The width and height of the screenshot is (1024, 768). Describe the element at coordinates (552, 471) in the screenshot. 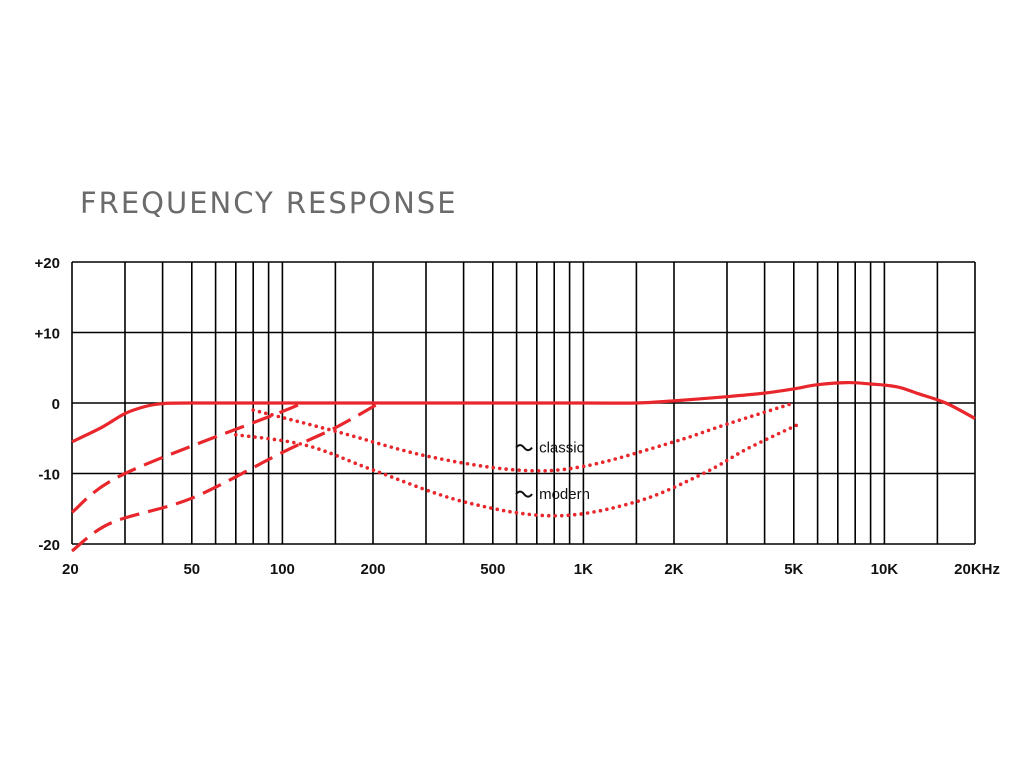

I see `curve-annotations: classic modern` at that location.